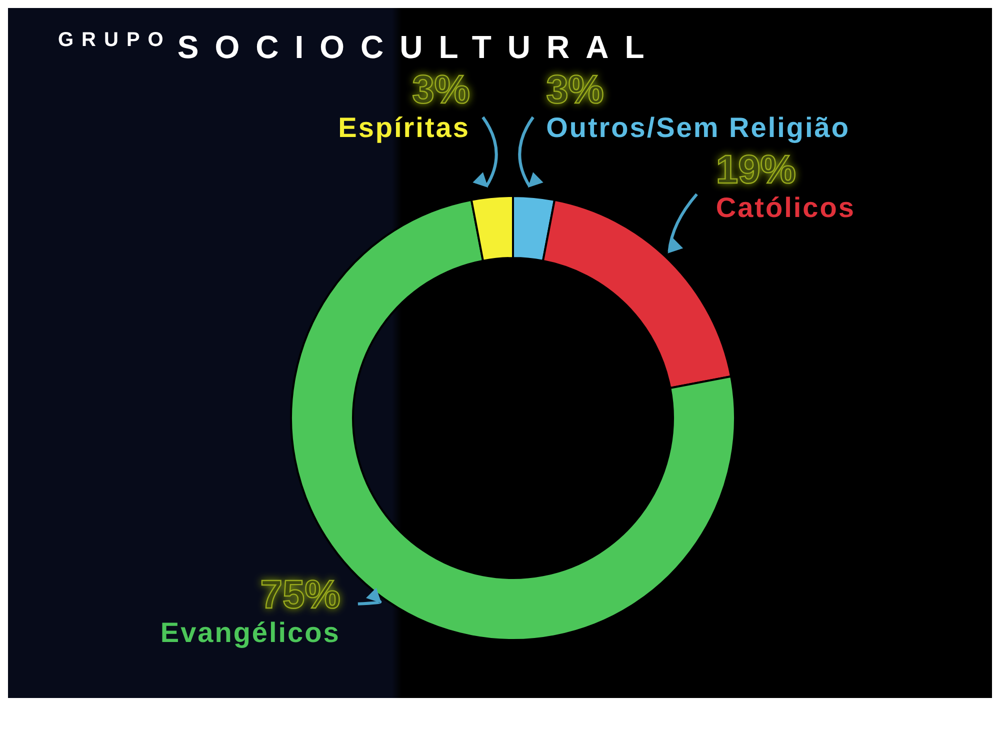  What do you see at coordinates (786, 208) in the screenshot?
I see `slice-label: Católicos` at bounding box center [786, 208].